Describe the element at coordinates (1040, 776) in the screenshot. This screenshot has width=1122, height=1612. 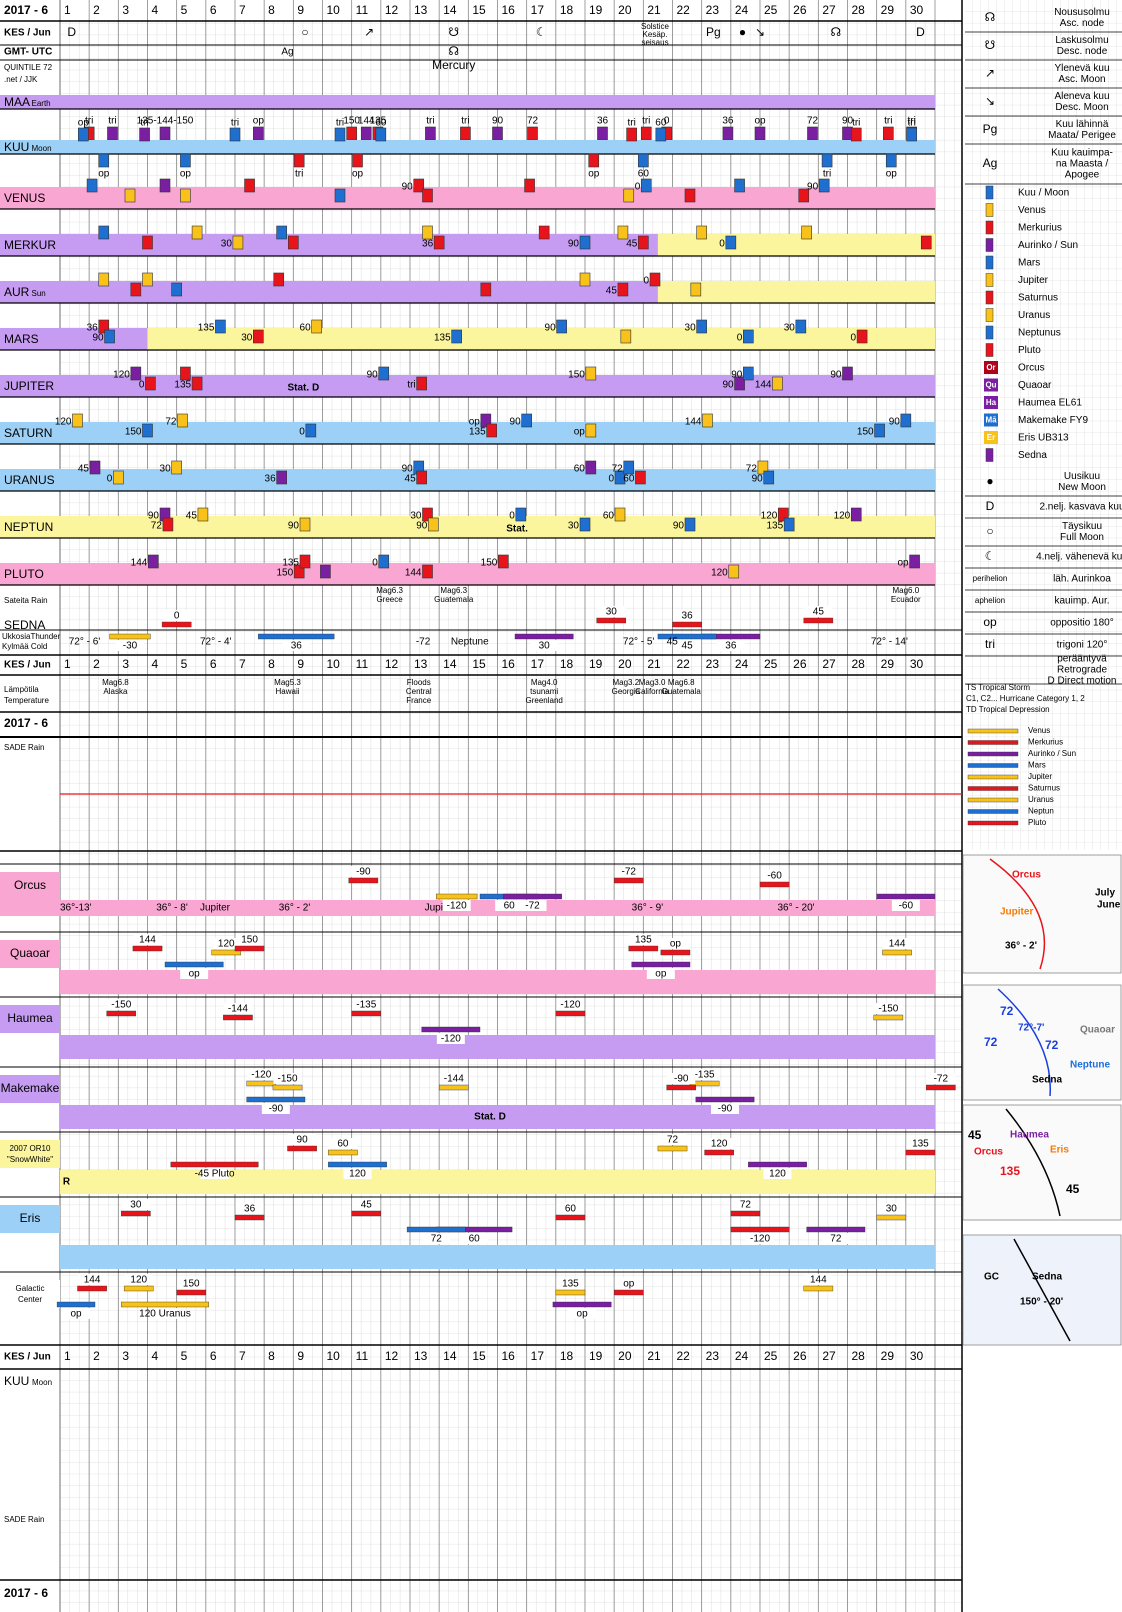
I see `legend-line-text: Jupiter` at that location.